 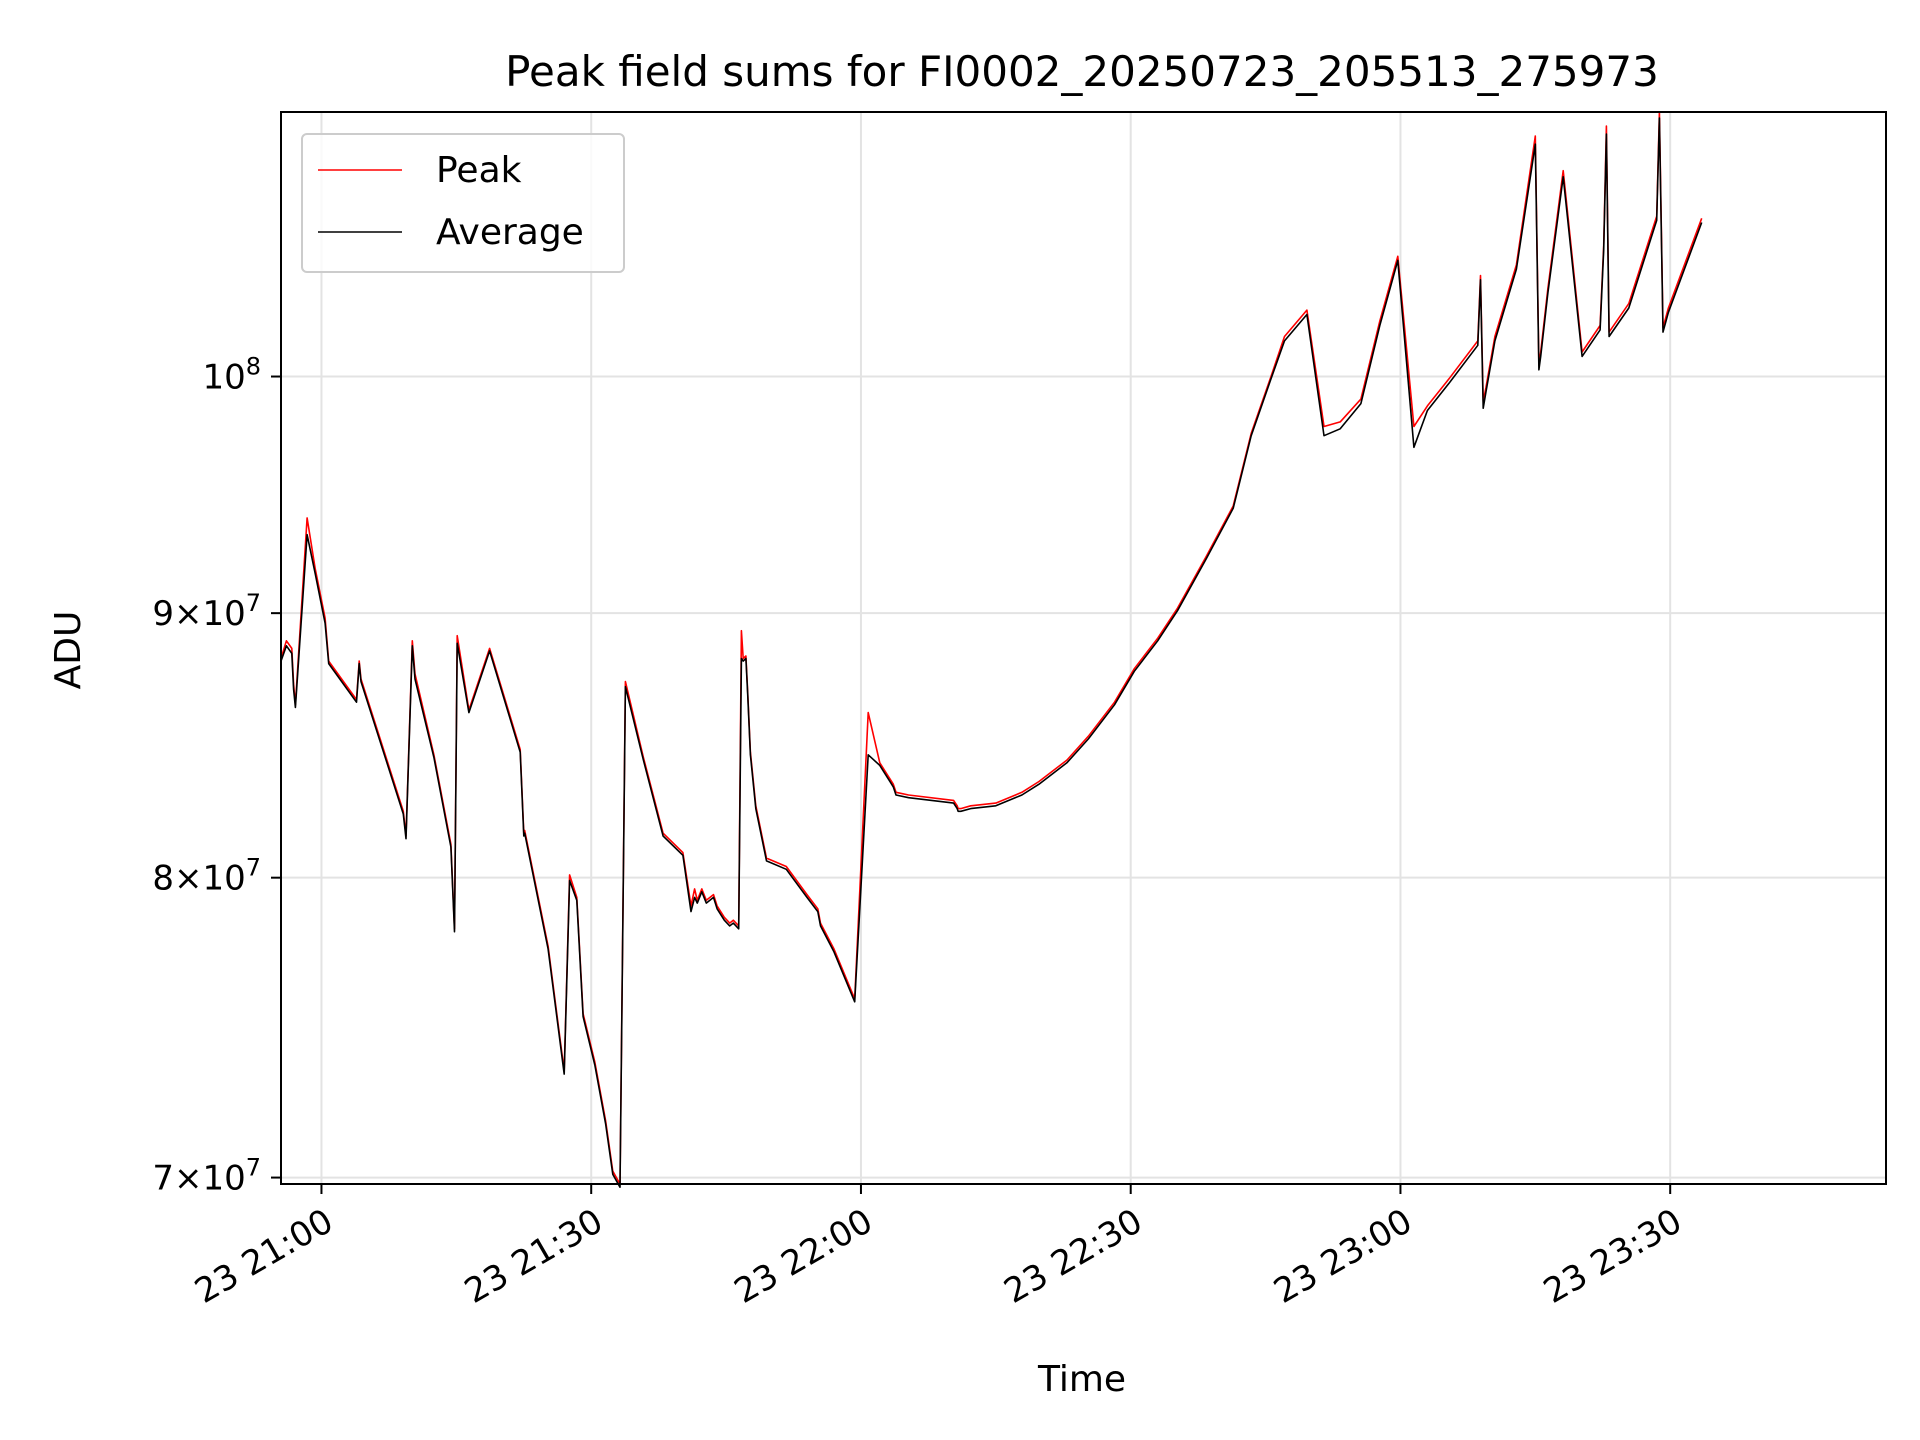 I want to click on y-tick-label: 108, so click(x=231, y=375).